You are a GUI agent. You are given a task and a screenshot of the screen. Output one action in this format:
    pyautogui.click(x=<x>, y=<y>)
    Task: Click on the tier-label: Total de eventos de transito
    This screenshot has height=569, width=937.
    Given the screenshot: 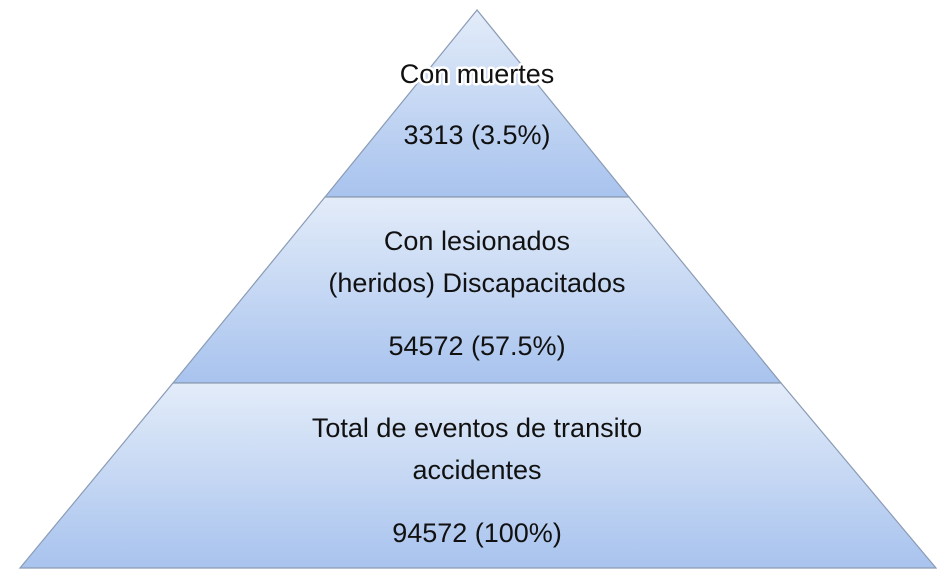 What is the action you would take?
    pyautogui.click(x=477, y=428)
    